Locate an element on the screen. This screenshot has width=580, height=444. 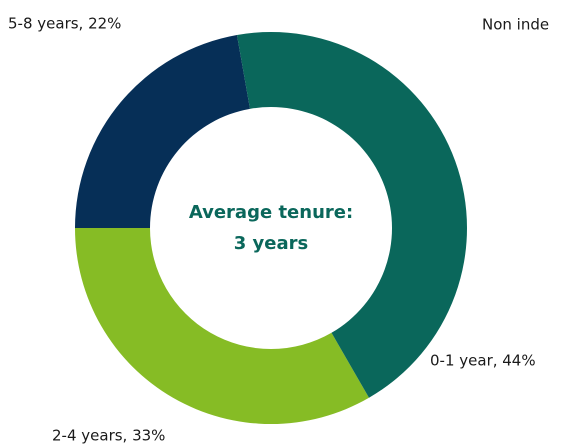
segment-label: 5-8 years, 22% is located at coordinates (64, 24).